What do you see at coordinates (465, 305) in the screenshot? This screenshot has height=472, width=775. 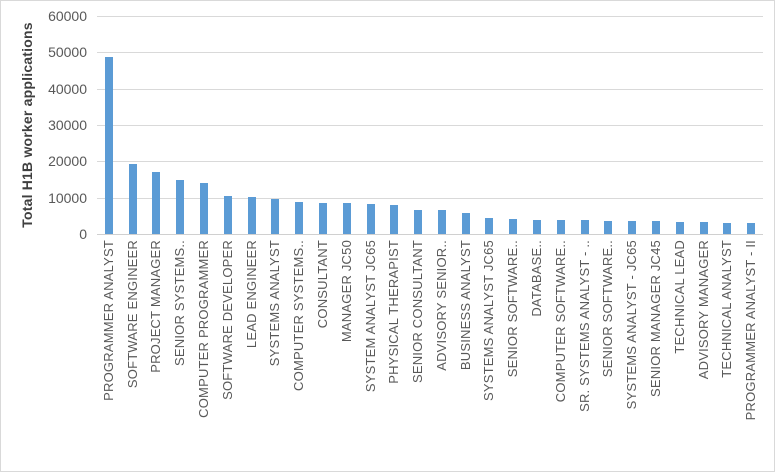 I see `x-category-label: BUSINESS ANALYST` at bounding box center [465, 305].